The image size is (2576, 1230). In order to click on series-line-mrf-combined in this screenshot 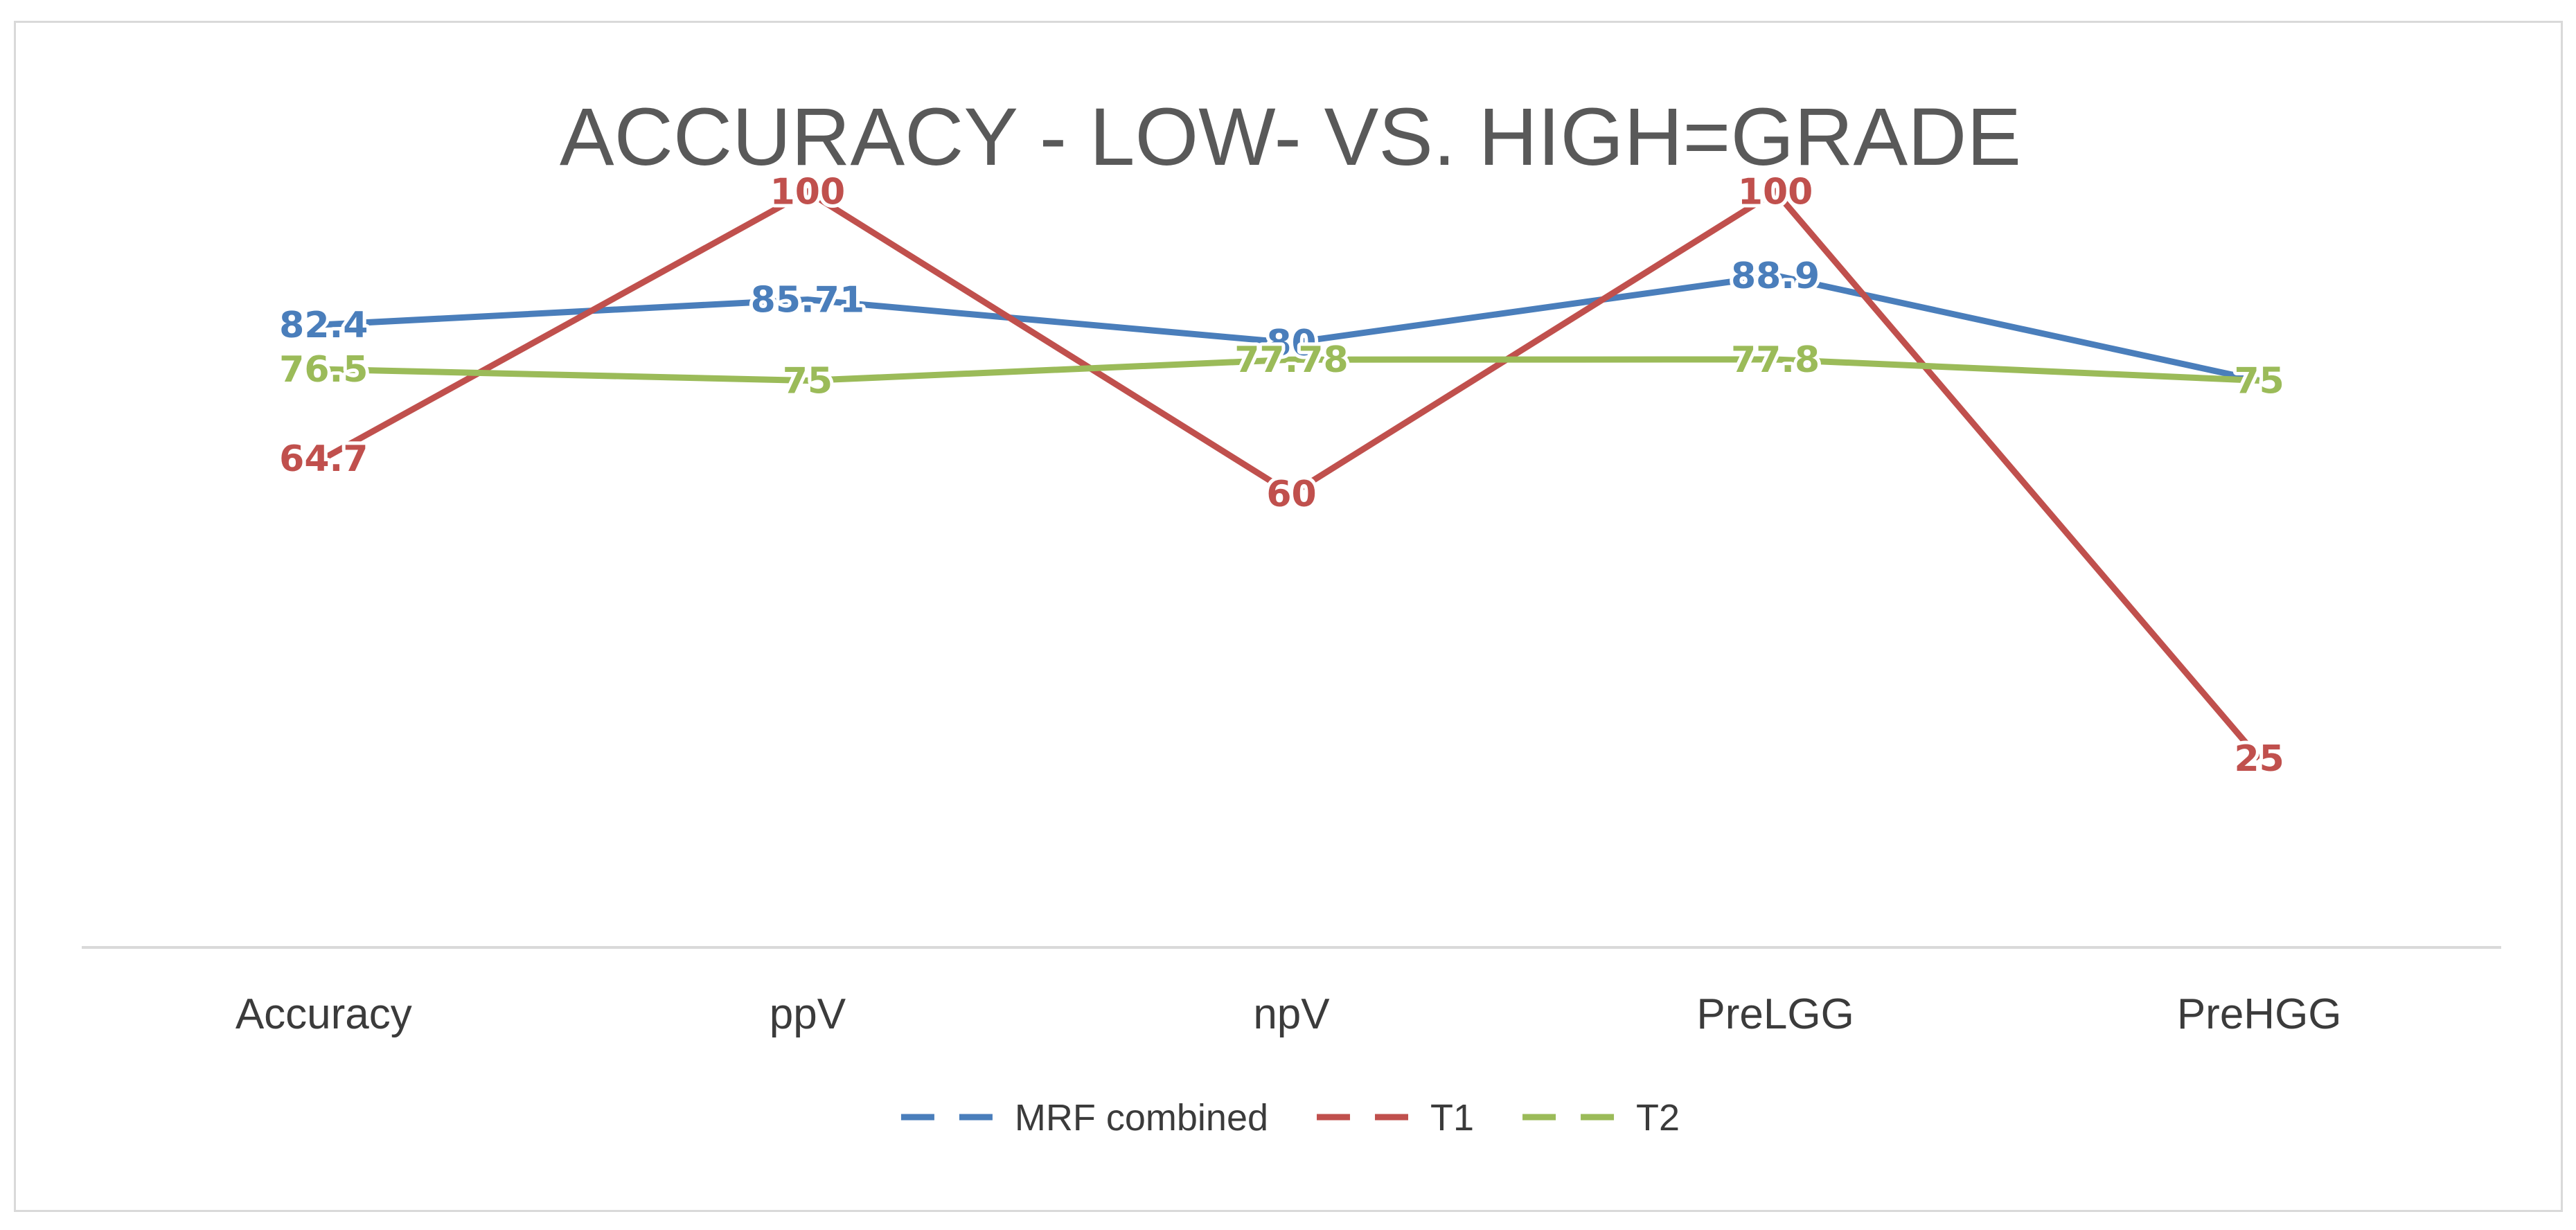, I will do `click(1291, 328)`.